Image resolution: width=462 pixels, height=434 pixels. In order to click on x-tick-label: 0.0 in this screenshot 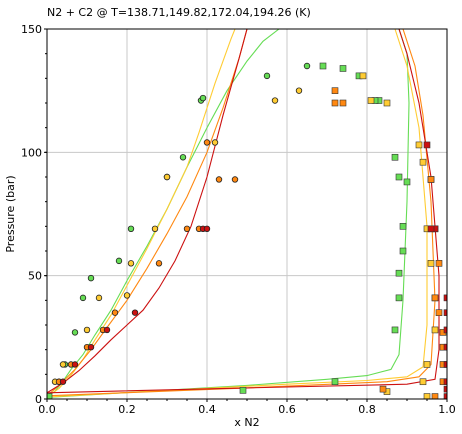, I will do `click(47, 409)`.